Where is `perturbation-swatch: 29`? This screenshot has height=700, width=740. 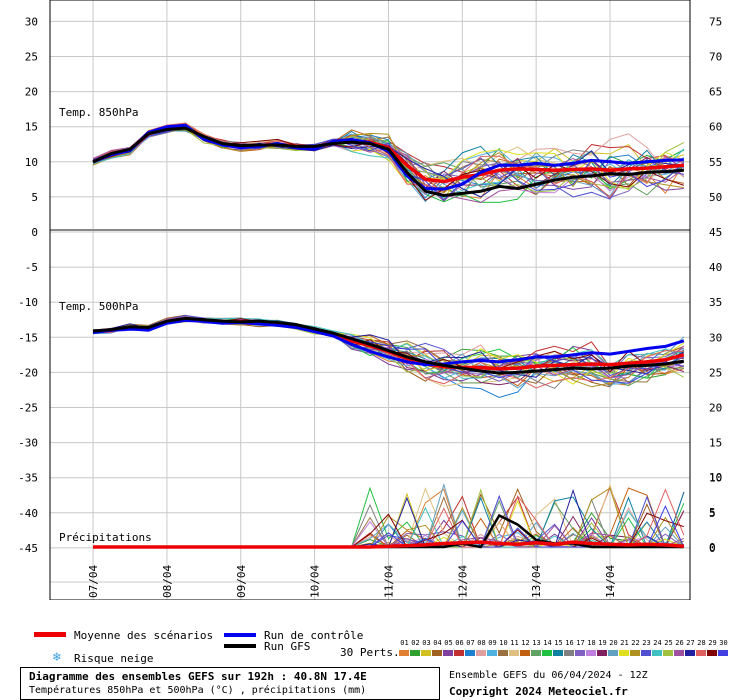 perturbation-swatch: 29 is located at coordinates (712, 647).